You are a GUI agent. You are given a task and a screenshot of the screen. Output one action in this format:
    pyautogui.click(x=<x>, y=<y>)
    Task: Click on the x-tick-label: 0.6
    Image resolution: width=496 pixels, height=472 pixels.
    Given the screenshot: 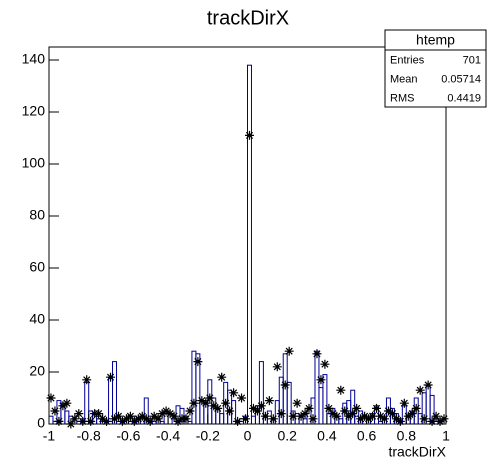 What is the action you would take?
    pyautogui.click(x=367, y=436)
    